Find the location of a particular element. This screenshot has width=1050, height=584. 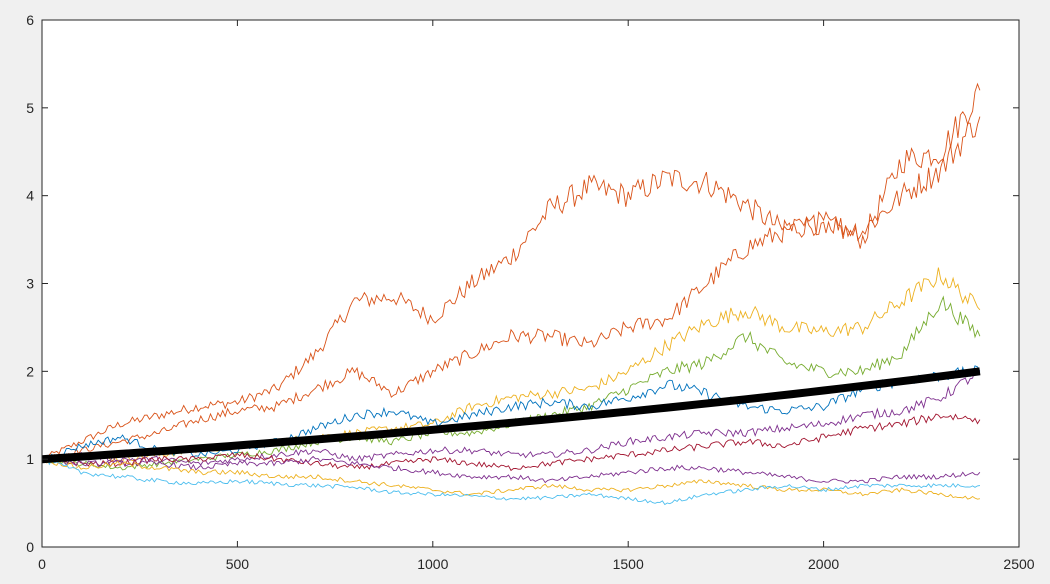

mean-layer is located at coordinates (511, 415).